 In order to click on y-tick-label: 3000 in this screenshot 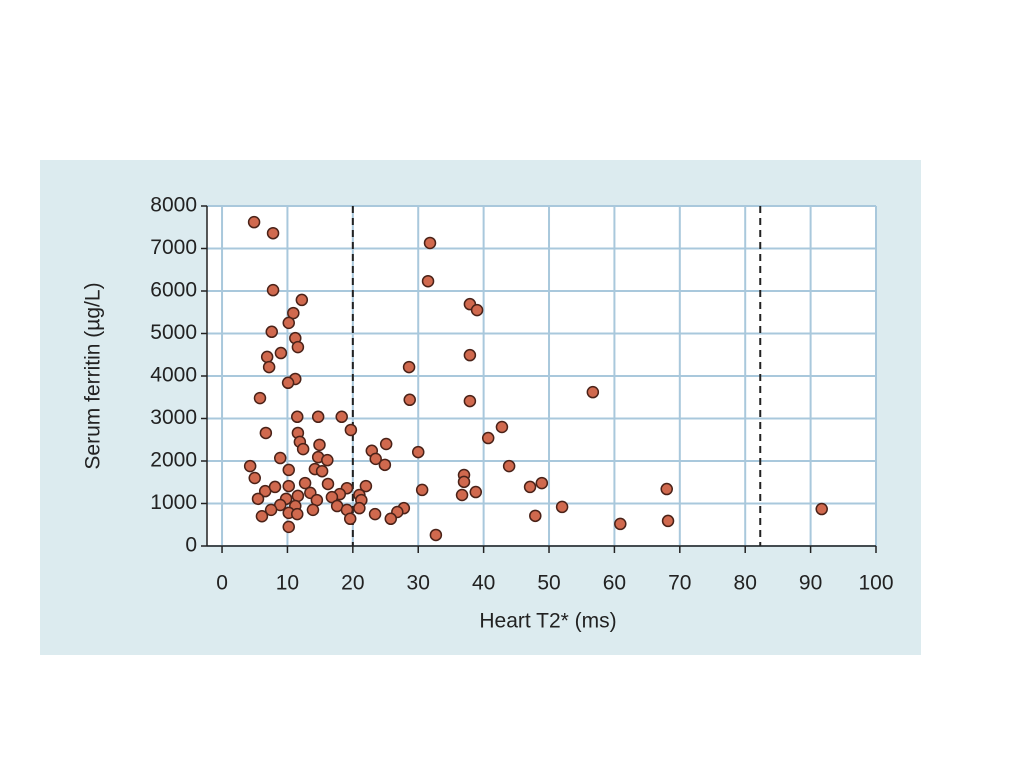, I will do `click(173, 417)`.